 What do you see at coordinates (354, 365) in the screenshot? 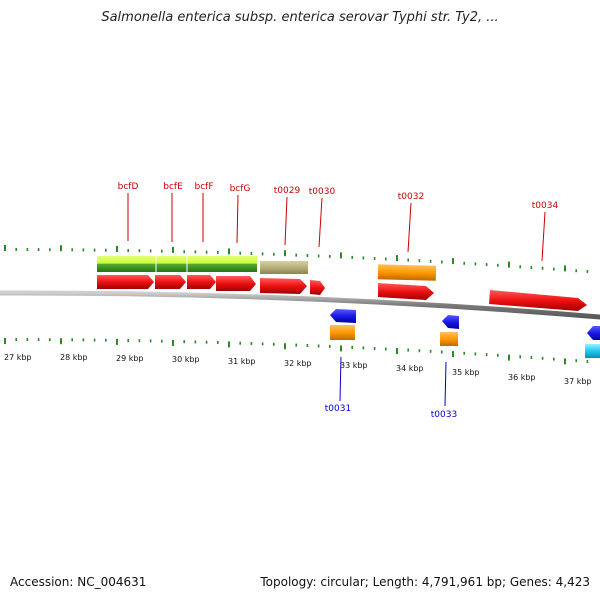
I see `kbp-label: 33 kbp` at bounding box center [354, 365].